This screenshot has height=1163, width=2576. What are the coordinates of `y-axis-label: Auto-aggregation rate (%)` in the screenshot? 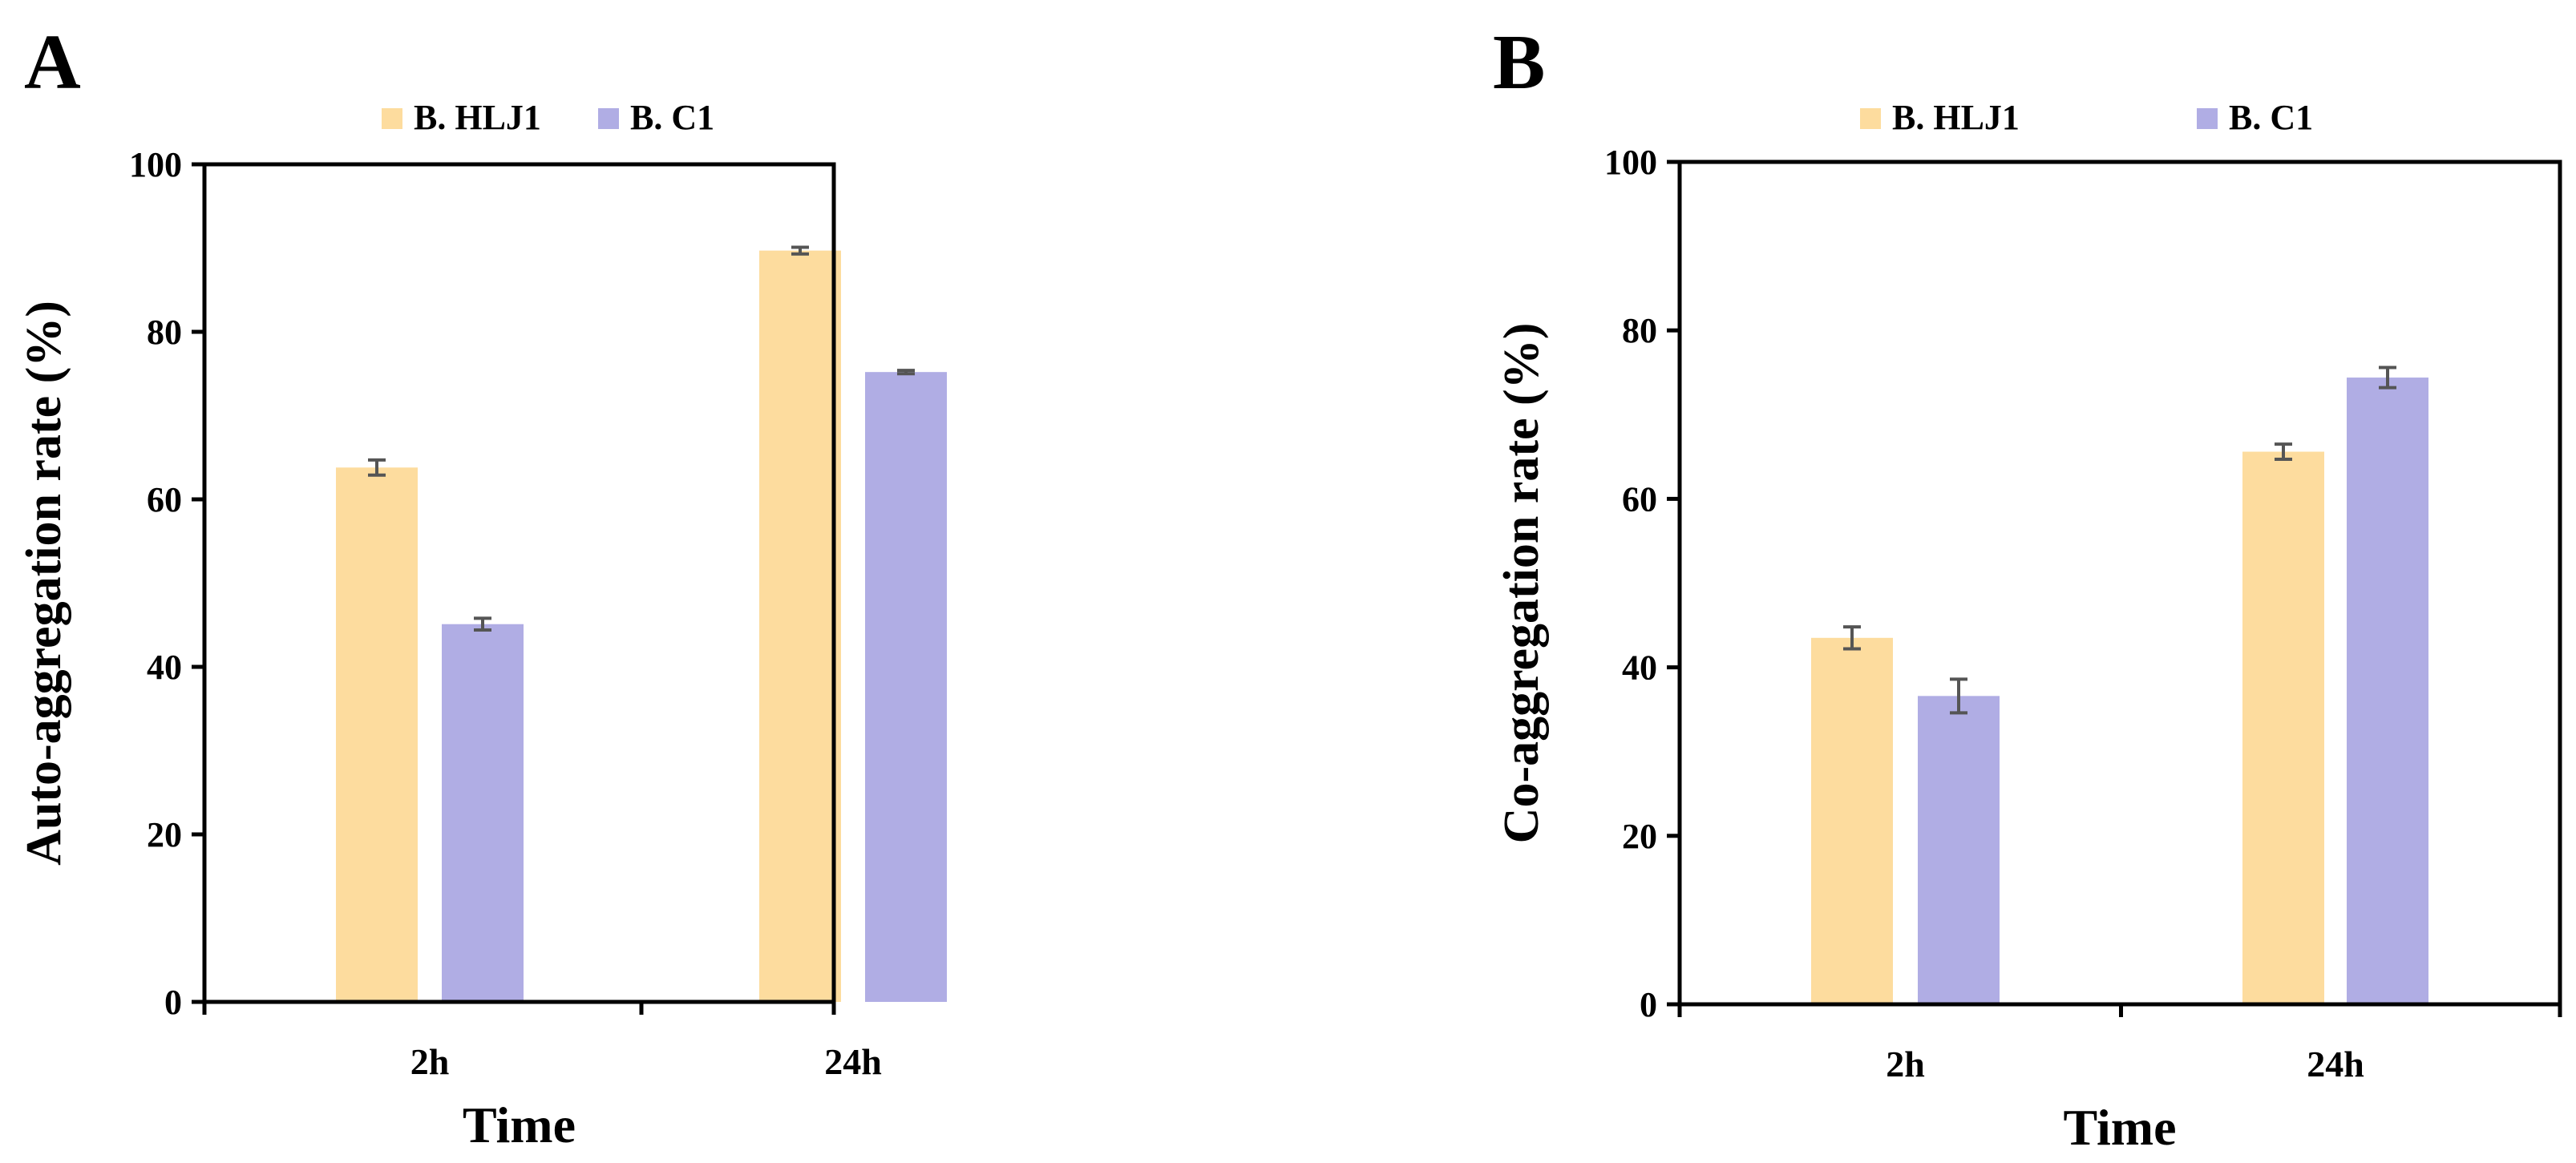 It's located at (44, 583).